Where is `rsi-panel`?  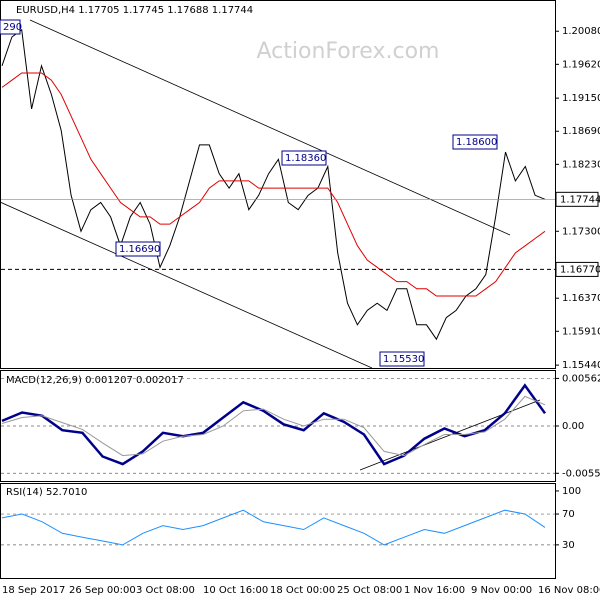 rsi-panel is located at coordinates (278, 531).